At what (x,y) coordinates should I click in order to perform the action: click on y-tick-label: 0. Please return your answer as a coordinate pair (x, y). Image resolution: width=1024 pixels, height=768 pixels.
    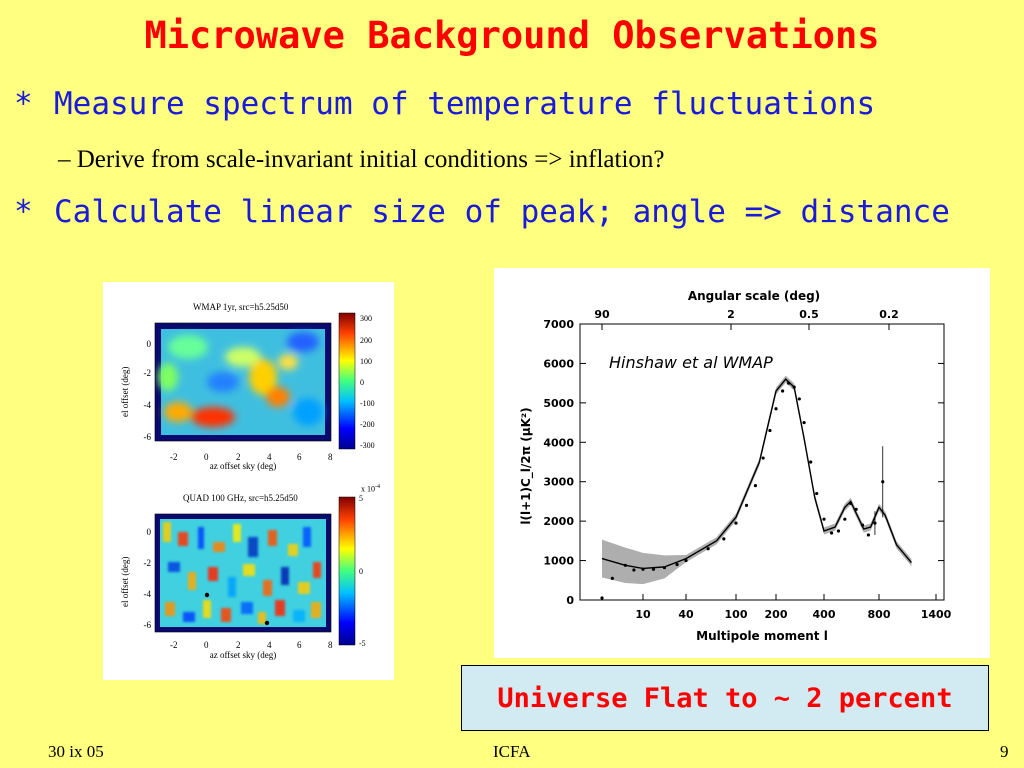
    Looking at the image, I should click on (570, 600).